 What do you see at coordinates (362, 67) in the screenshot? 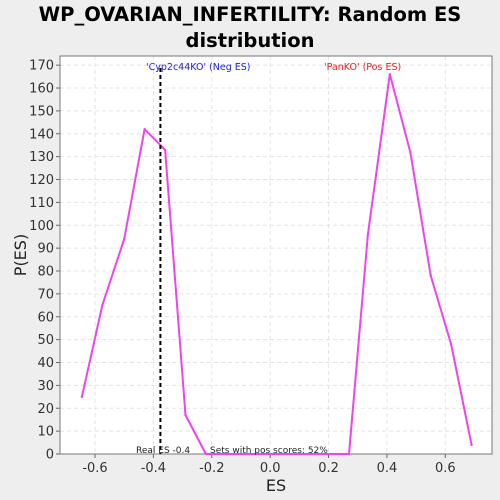
I see `pos-es-label: 'PanKO' (Pos ES)` at bounding box center [362, 67].